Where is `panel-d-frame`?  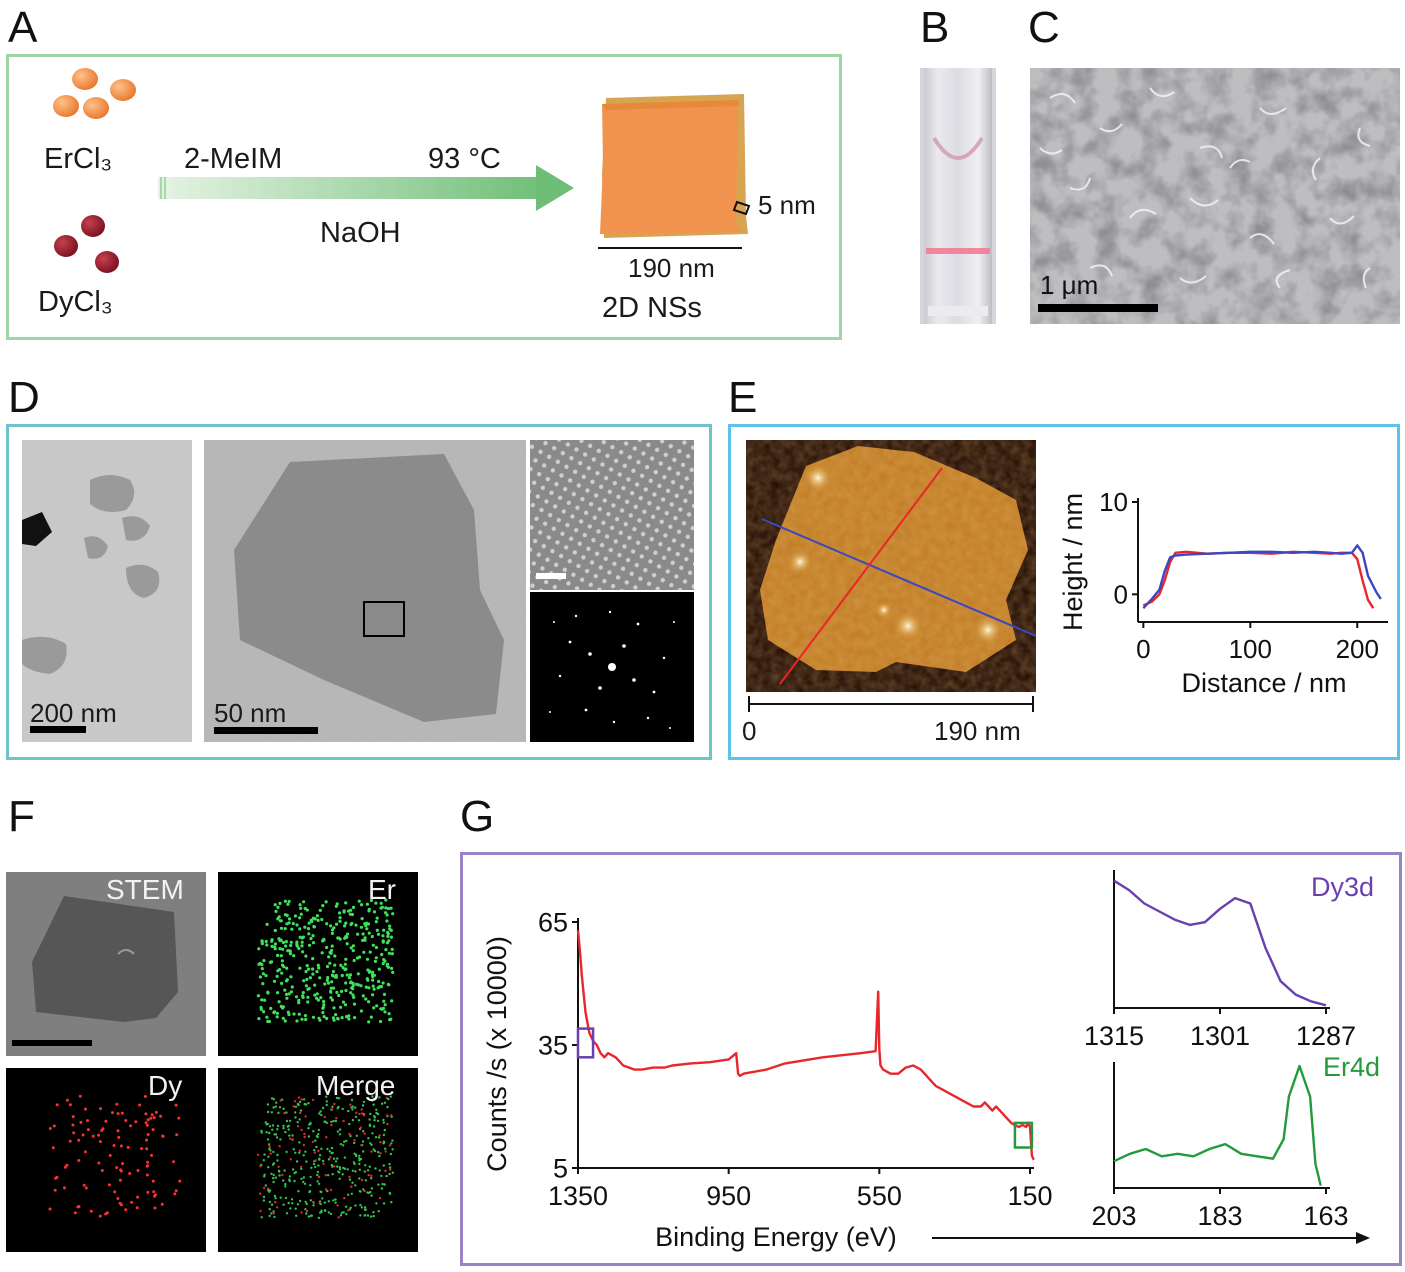
panel-d-frame is located at coordinates (359, 592).